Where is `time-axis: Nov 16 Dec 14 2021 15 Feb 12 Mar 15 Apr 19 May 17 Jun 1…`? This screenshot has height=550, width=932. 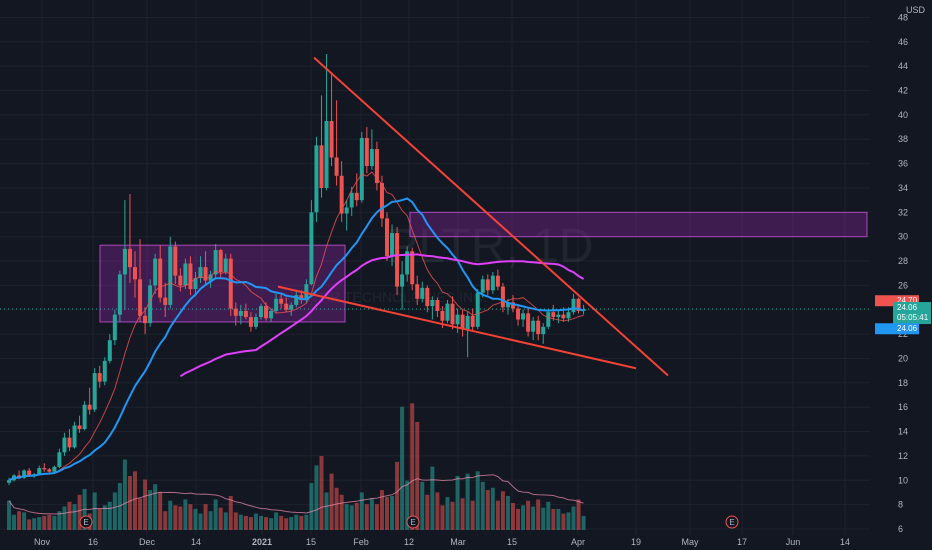
time-axis: Nov 16 Dec 14 2021 15 Feb 12 Mar 15 Apr 19 May 17 Jun 1… is located at coordinates (442, 542).